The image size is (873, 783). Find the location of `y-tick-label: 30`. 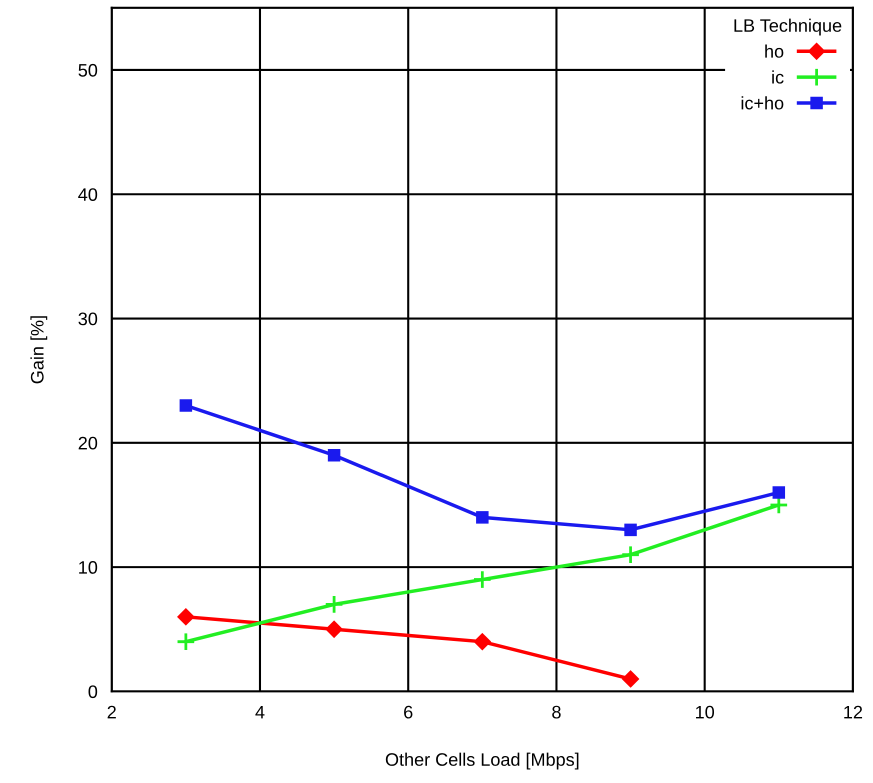

y-tick-label: 30 is located at coordinates (88, 319).